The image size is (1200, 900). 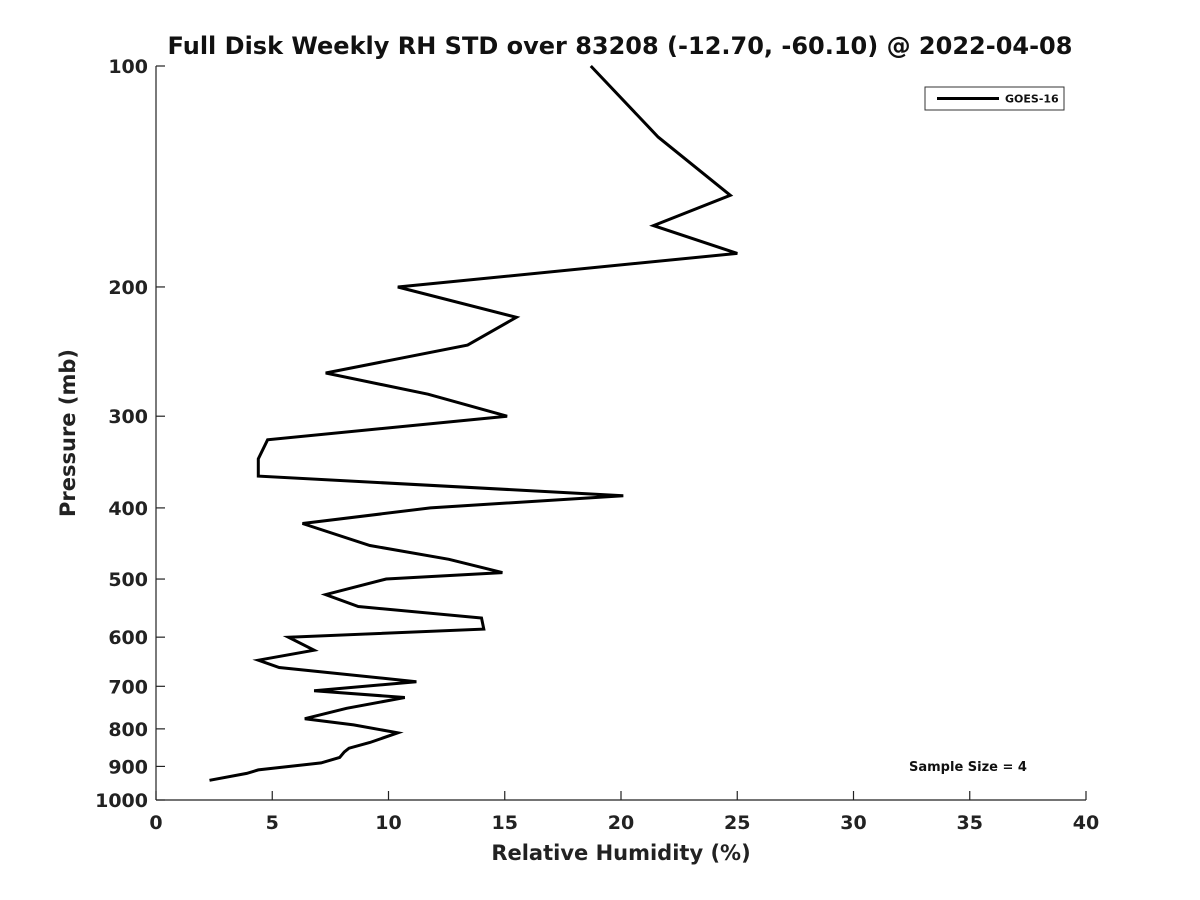 I want to click on x-tick-label: 35, so click(x=970, y=823).